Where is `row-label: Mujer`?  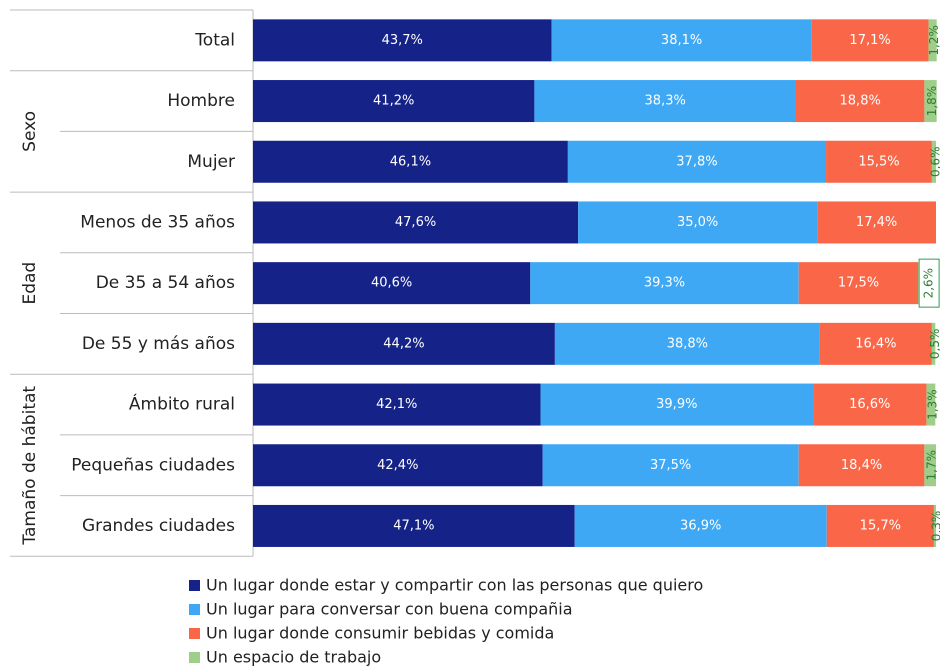
row-label: Mujer is located at coordinates (211, 162).